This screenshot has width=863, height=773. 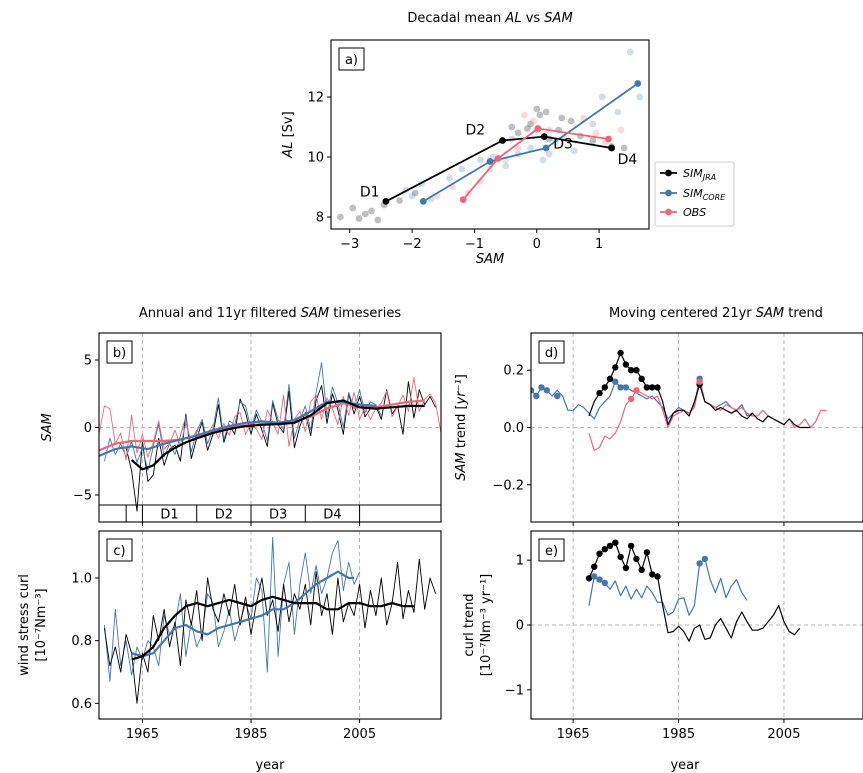 What do you see at coordinates (315, 158) in the screenshot?
I see `ytick-label-a: 10` at bounding box center [315, 158].